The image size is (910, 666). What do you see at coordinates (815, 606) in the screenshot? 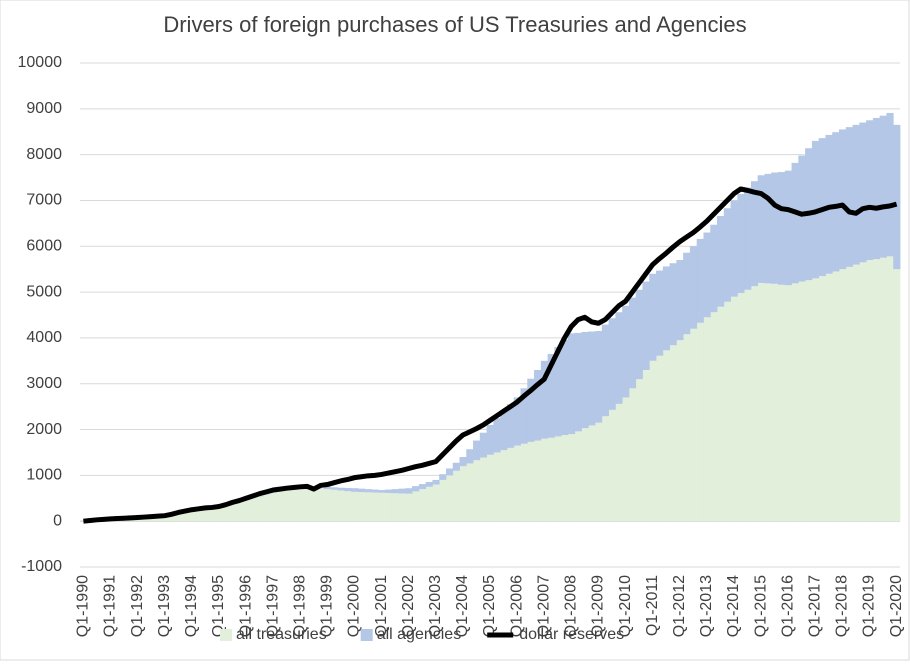
I see `x-tick-label: Q1-2017` at bounding box center [815, 606].